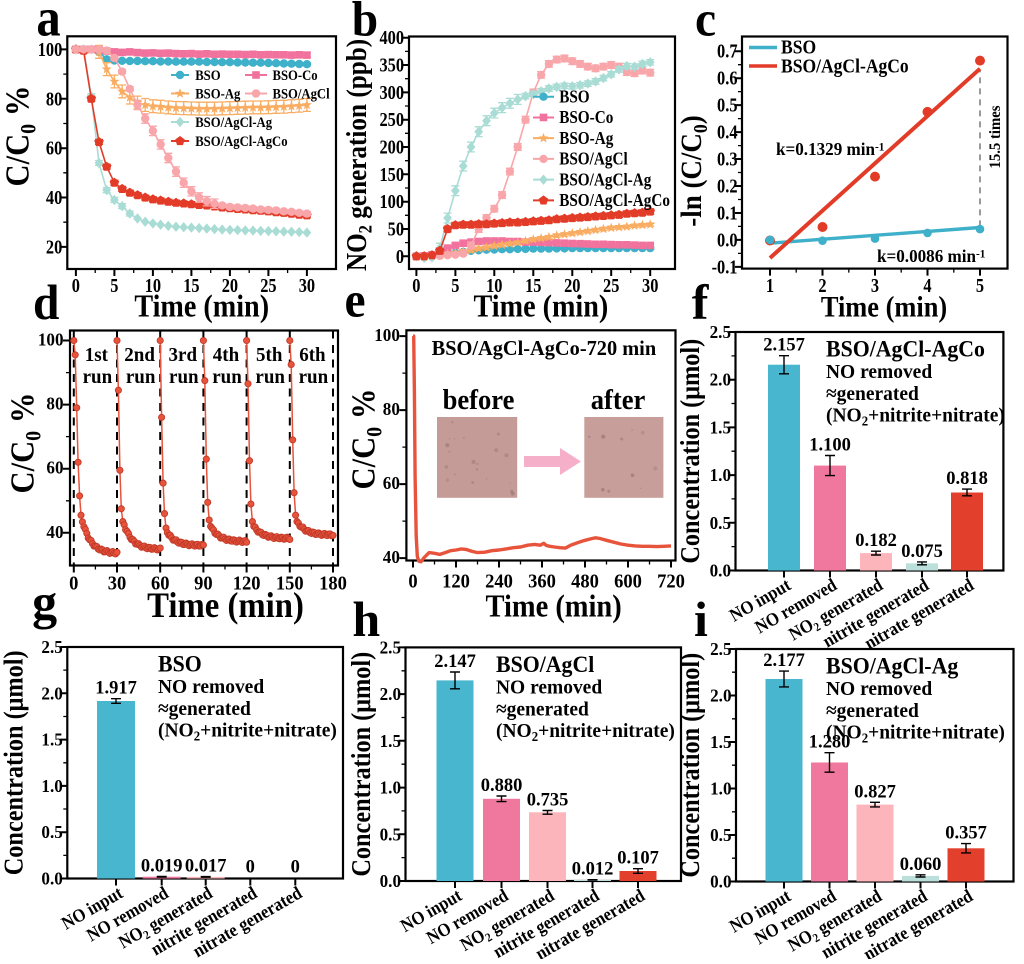 This screenshot has height=964, width=1024. Describe the element at coordinates (269, 356) in the screenshot. I see `svg-text: 5th` at that location.